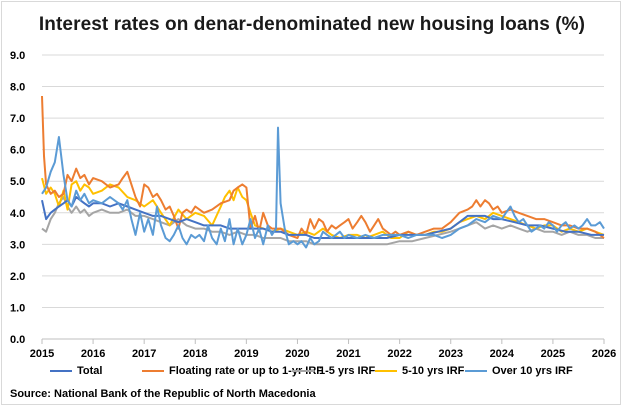 The width and height of the screenshot is (624, 408). What do you see at coordinates (17, 119) in the screenshot?
I see `y-tick-label: 7.0` at bounding box center [17, 119].